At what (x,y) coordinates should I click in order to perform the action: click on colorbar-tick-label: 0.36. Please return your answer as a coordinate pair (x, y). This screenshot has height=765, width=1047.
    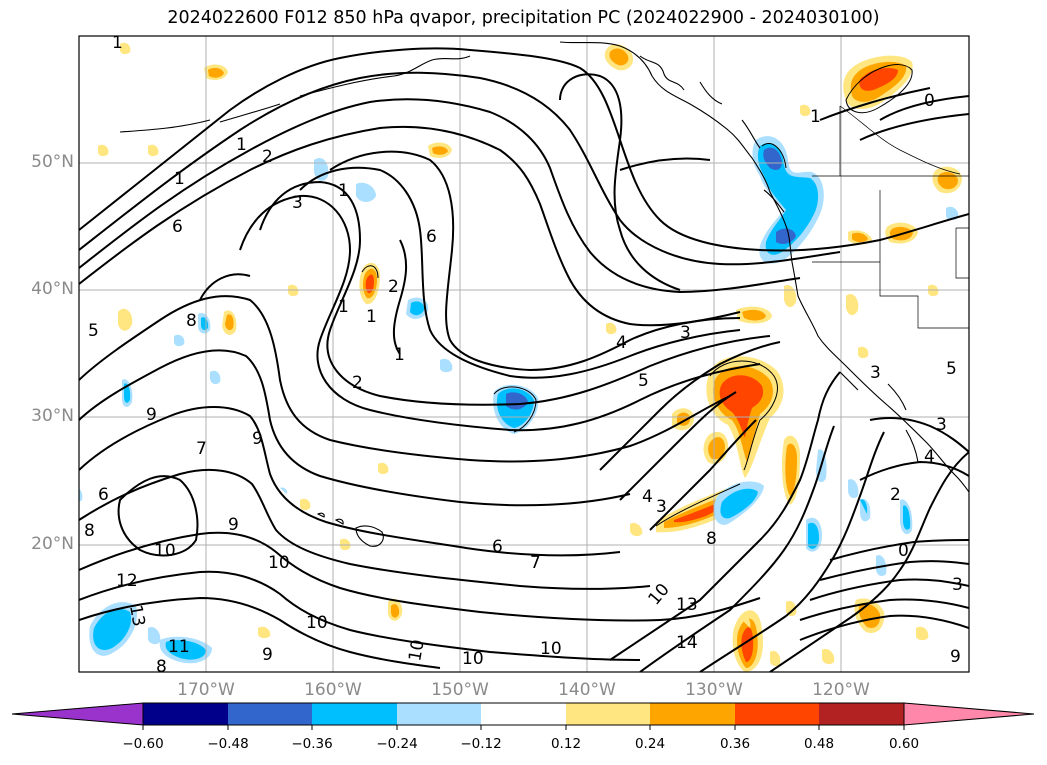
    Looking at the image, I should click on (735, 744).